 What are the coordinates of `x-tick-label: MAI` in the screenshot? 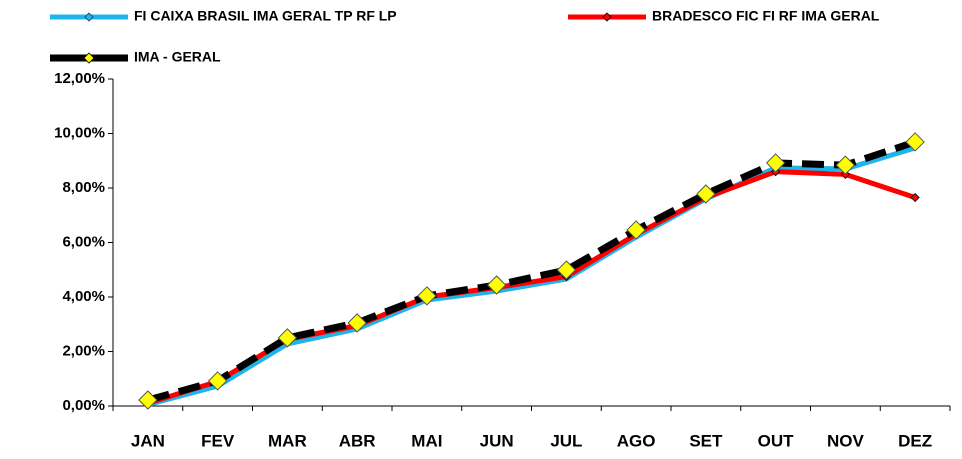 It's located at (426, 440).